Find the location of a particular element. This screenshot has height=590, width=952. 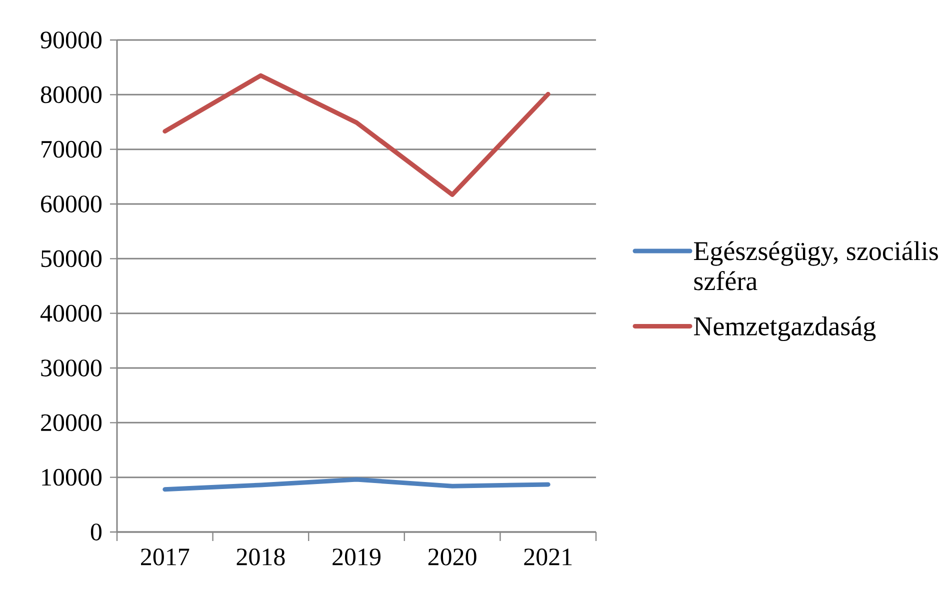

x-tick-label: 2017 is located at coordinates (165, 557).